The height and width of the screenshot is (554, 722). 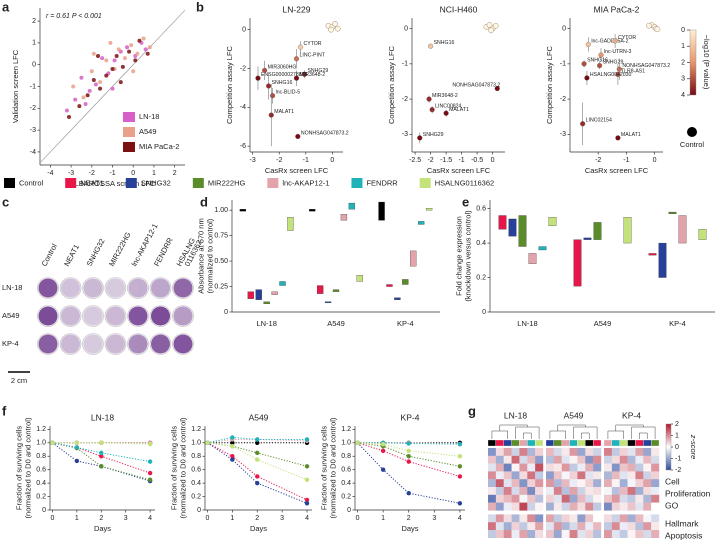 What do you see at coordinates (495, 25) in the screenshot?
I see `control-point` at bounding box center [495, 25].